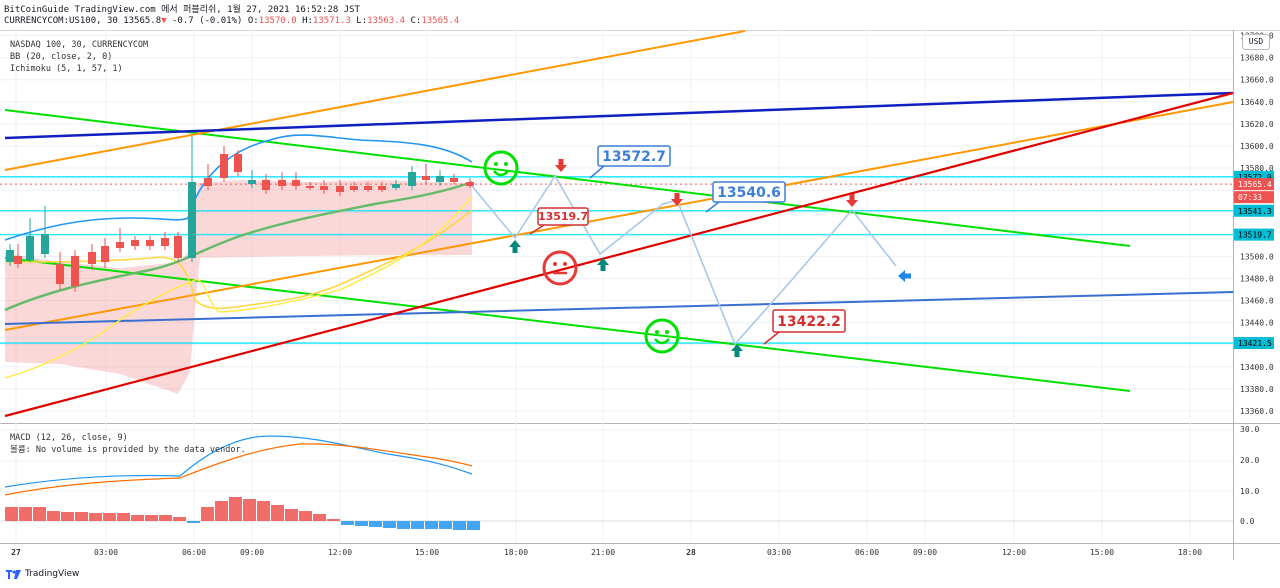  I want to click on ichimoku-cloud, so click(238, 287).